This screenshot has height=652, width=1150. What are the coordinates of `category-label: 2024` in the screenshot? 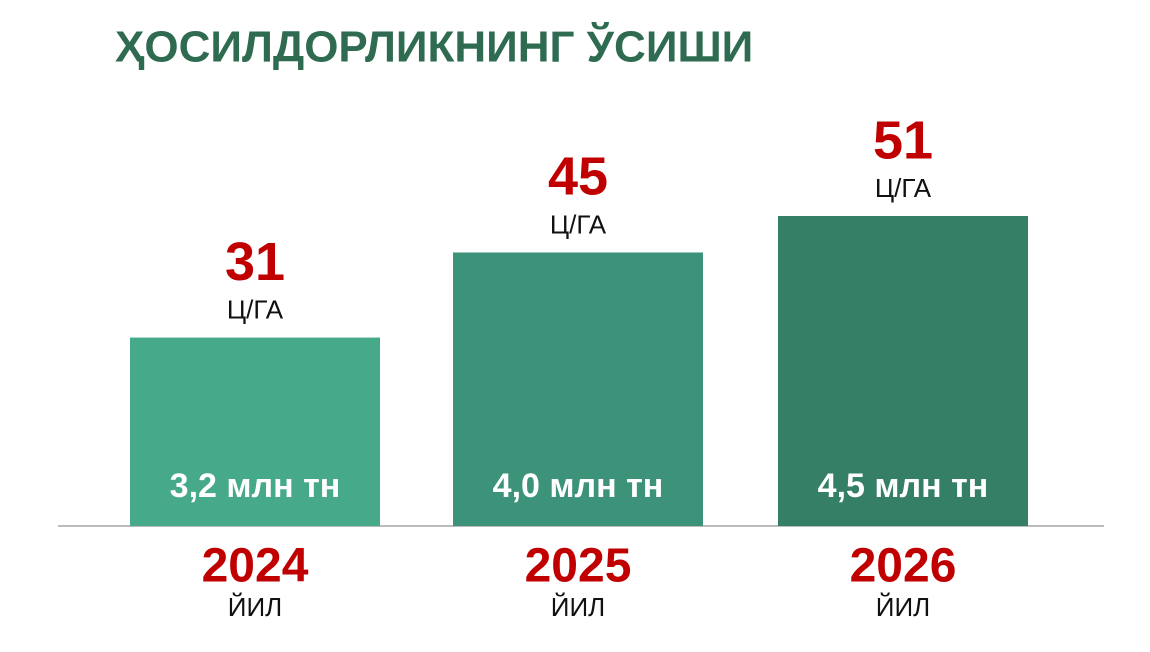 It's located at (255, 566).